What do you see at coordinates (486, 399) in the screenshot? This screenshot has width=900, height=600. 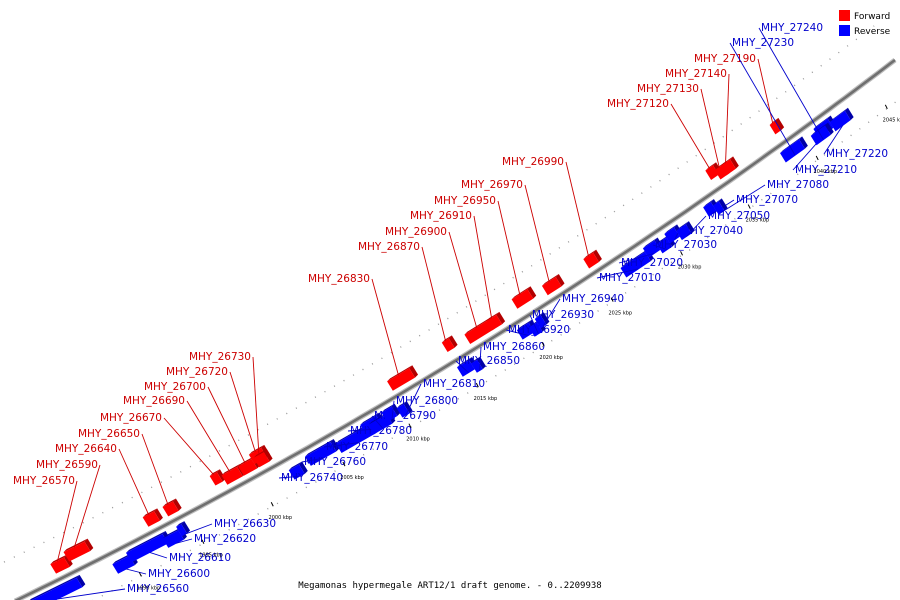 I see `tick-label: 2015 kbp` at bounding box center [486, 399].